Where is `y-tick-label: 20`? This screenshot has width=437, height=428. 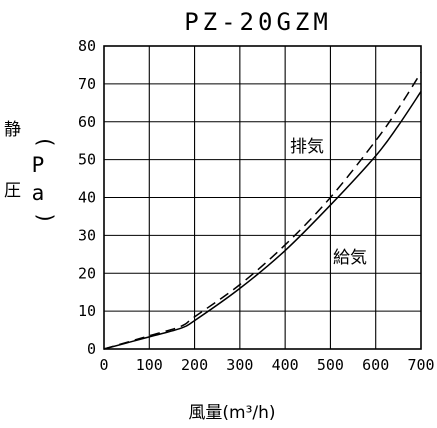 y-tick-label: 20 is located at coordinates (87, 273).